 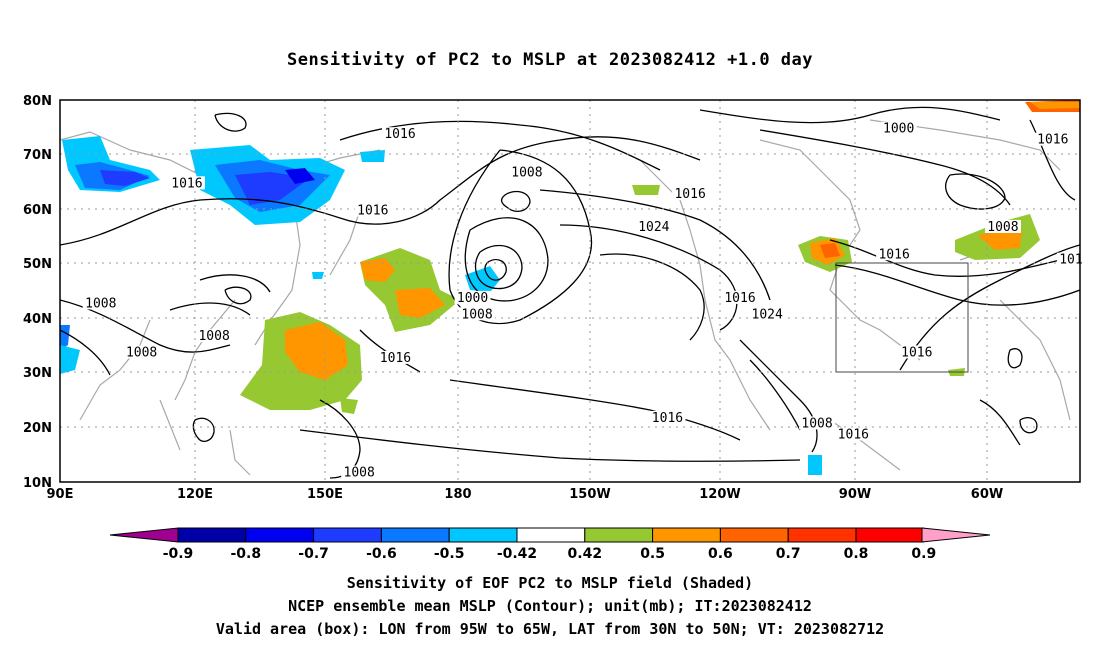 What do you see at coordinates (37, 428) in the screenshot?
I see `lat-tick-label: 20N` at bounding box center [37, 428].